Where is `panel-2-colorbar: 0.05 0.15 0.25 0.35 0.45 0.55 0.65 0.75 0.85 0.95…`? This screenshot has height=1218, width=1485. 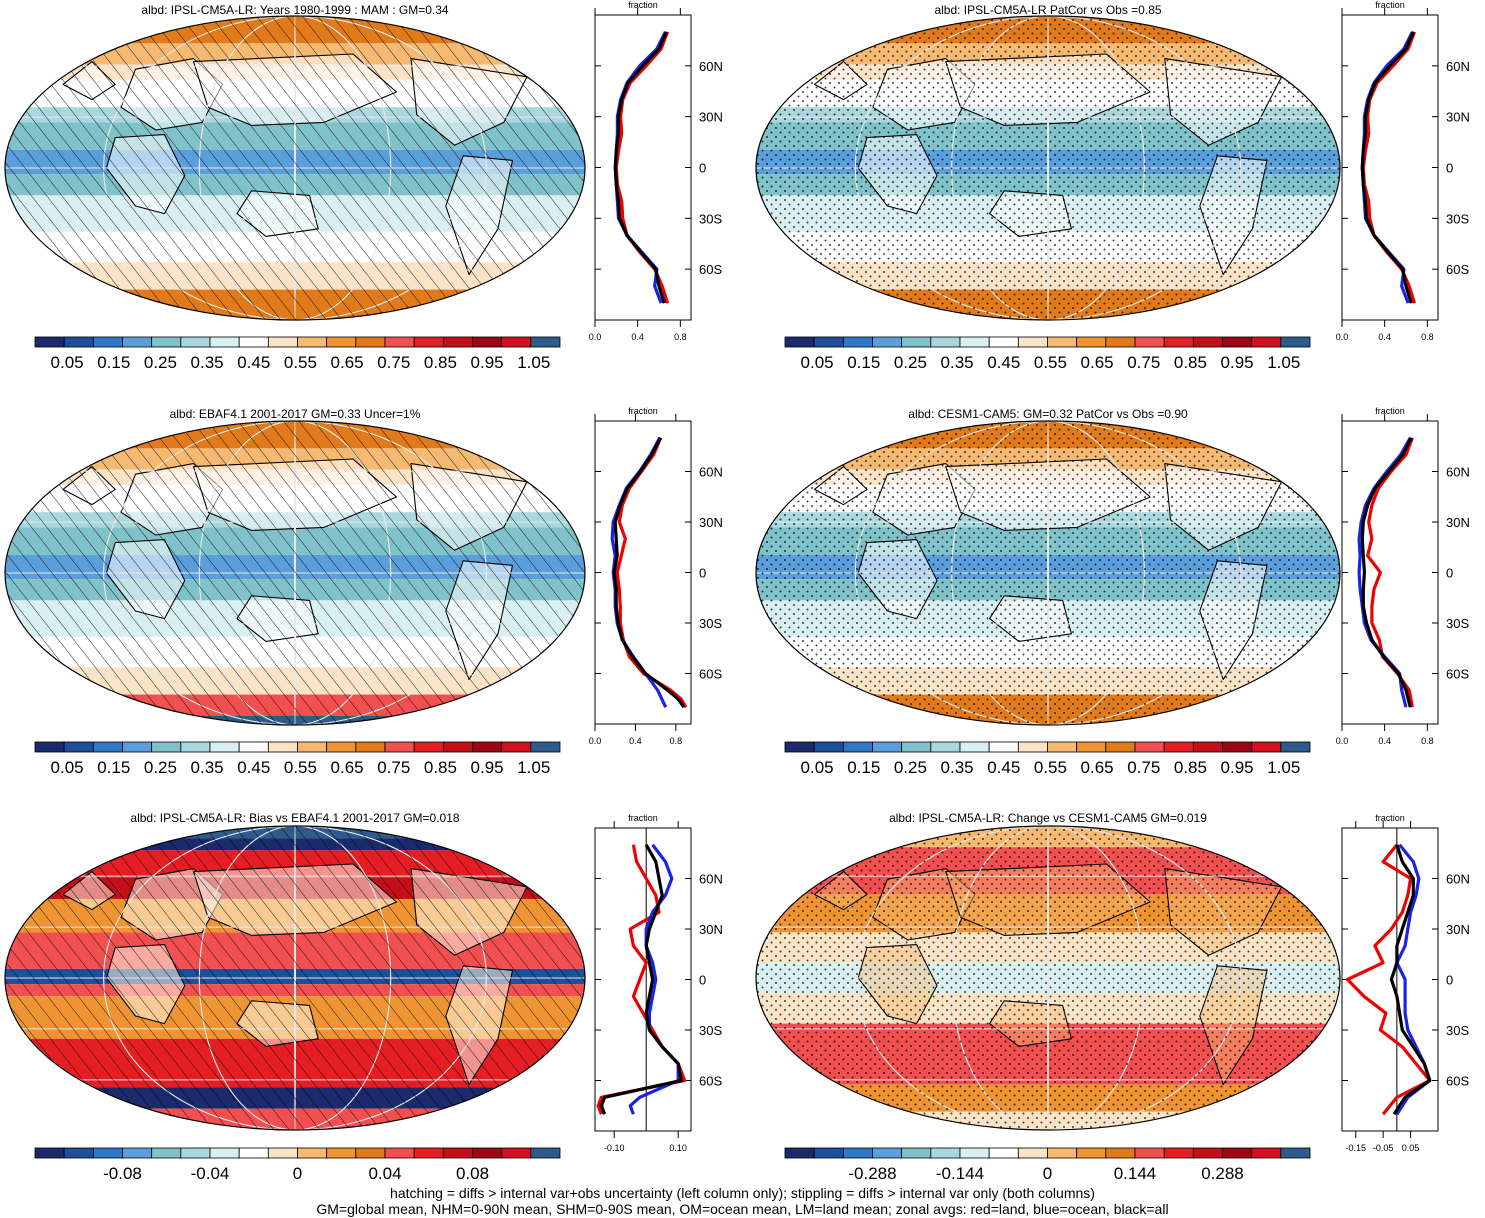
panel-2-colorbar: 0.05 0.15 0.25 0.35 0.45 0.55 0.65 0.75 0.85 0.95… is located at coordinates (1047, 354).